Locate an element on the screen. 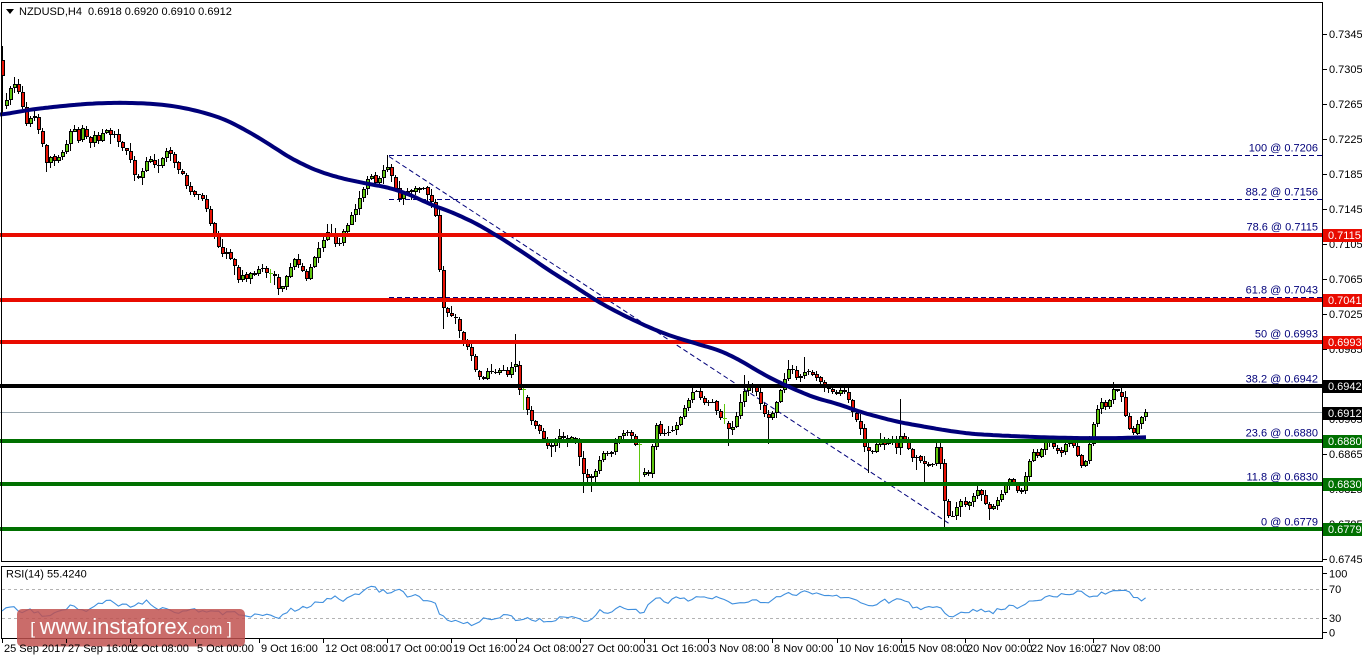  svg-text: 0.7265 is located at coordinates (1345, 105).